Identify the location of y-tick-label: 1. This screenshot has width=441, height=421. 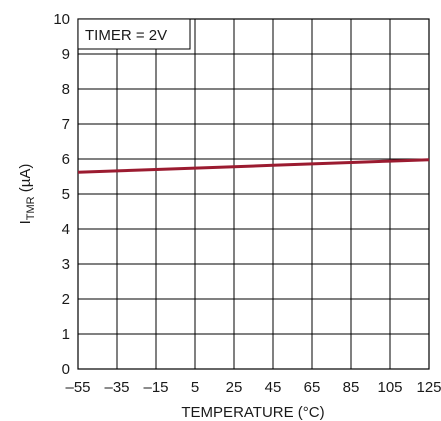
(66, 334).